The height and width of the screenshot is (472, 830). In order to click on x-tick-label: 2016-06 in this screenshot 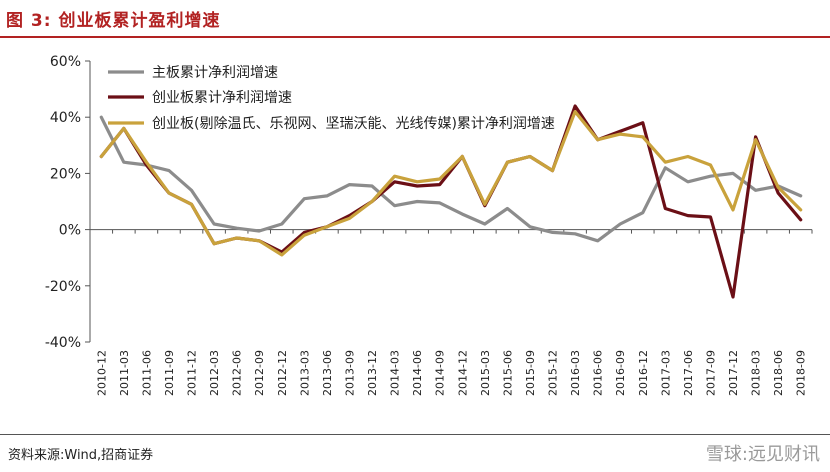, I will do `click(598, 373)`.